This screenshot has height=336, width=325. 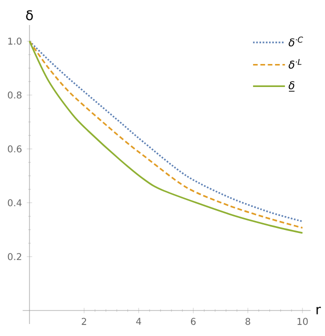 I want to click on y-axis-title: δ, so click(x=29, y=15).